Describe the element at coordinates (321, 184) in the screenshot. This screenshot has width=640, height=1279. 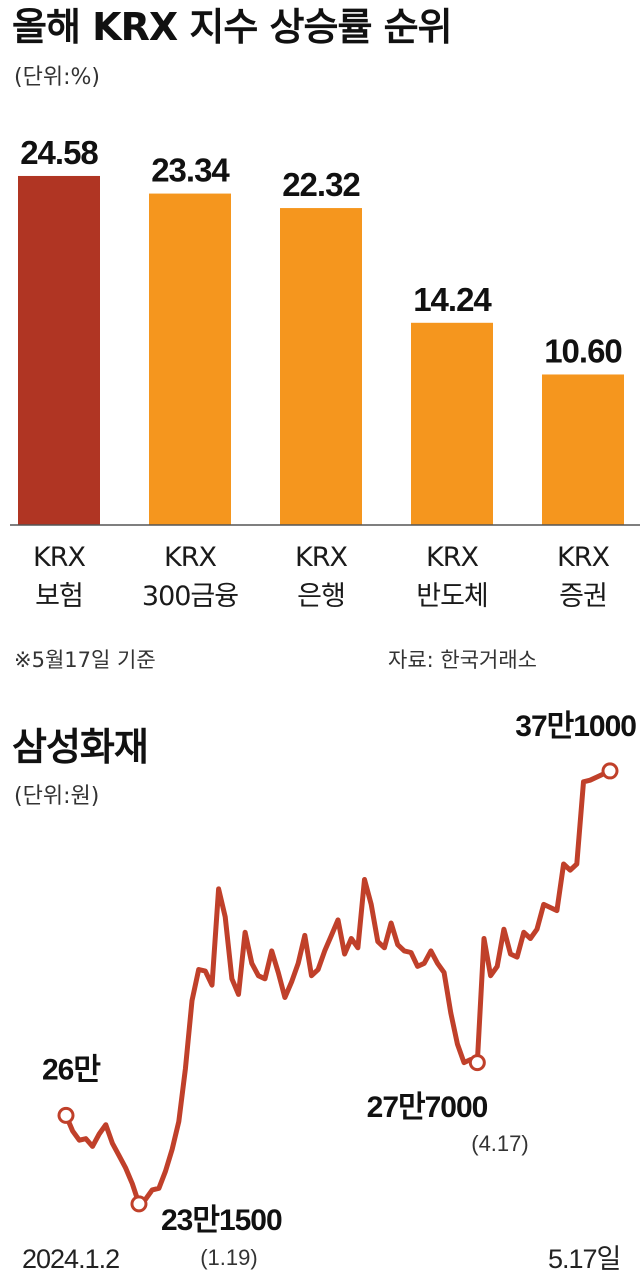
I see `bar-value-label: 22.32` at that location.